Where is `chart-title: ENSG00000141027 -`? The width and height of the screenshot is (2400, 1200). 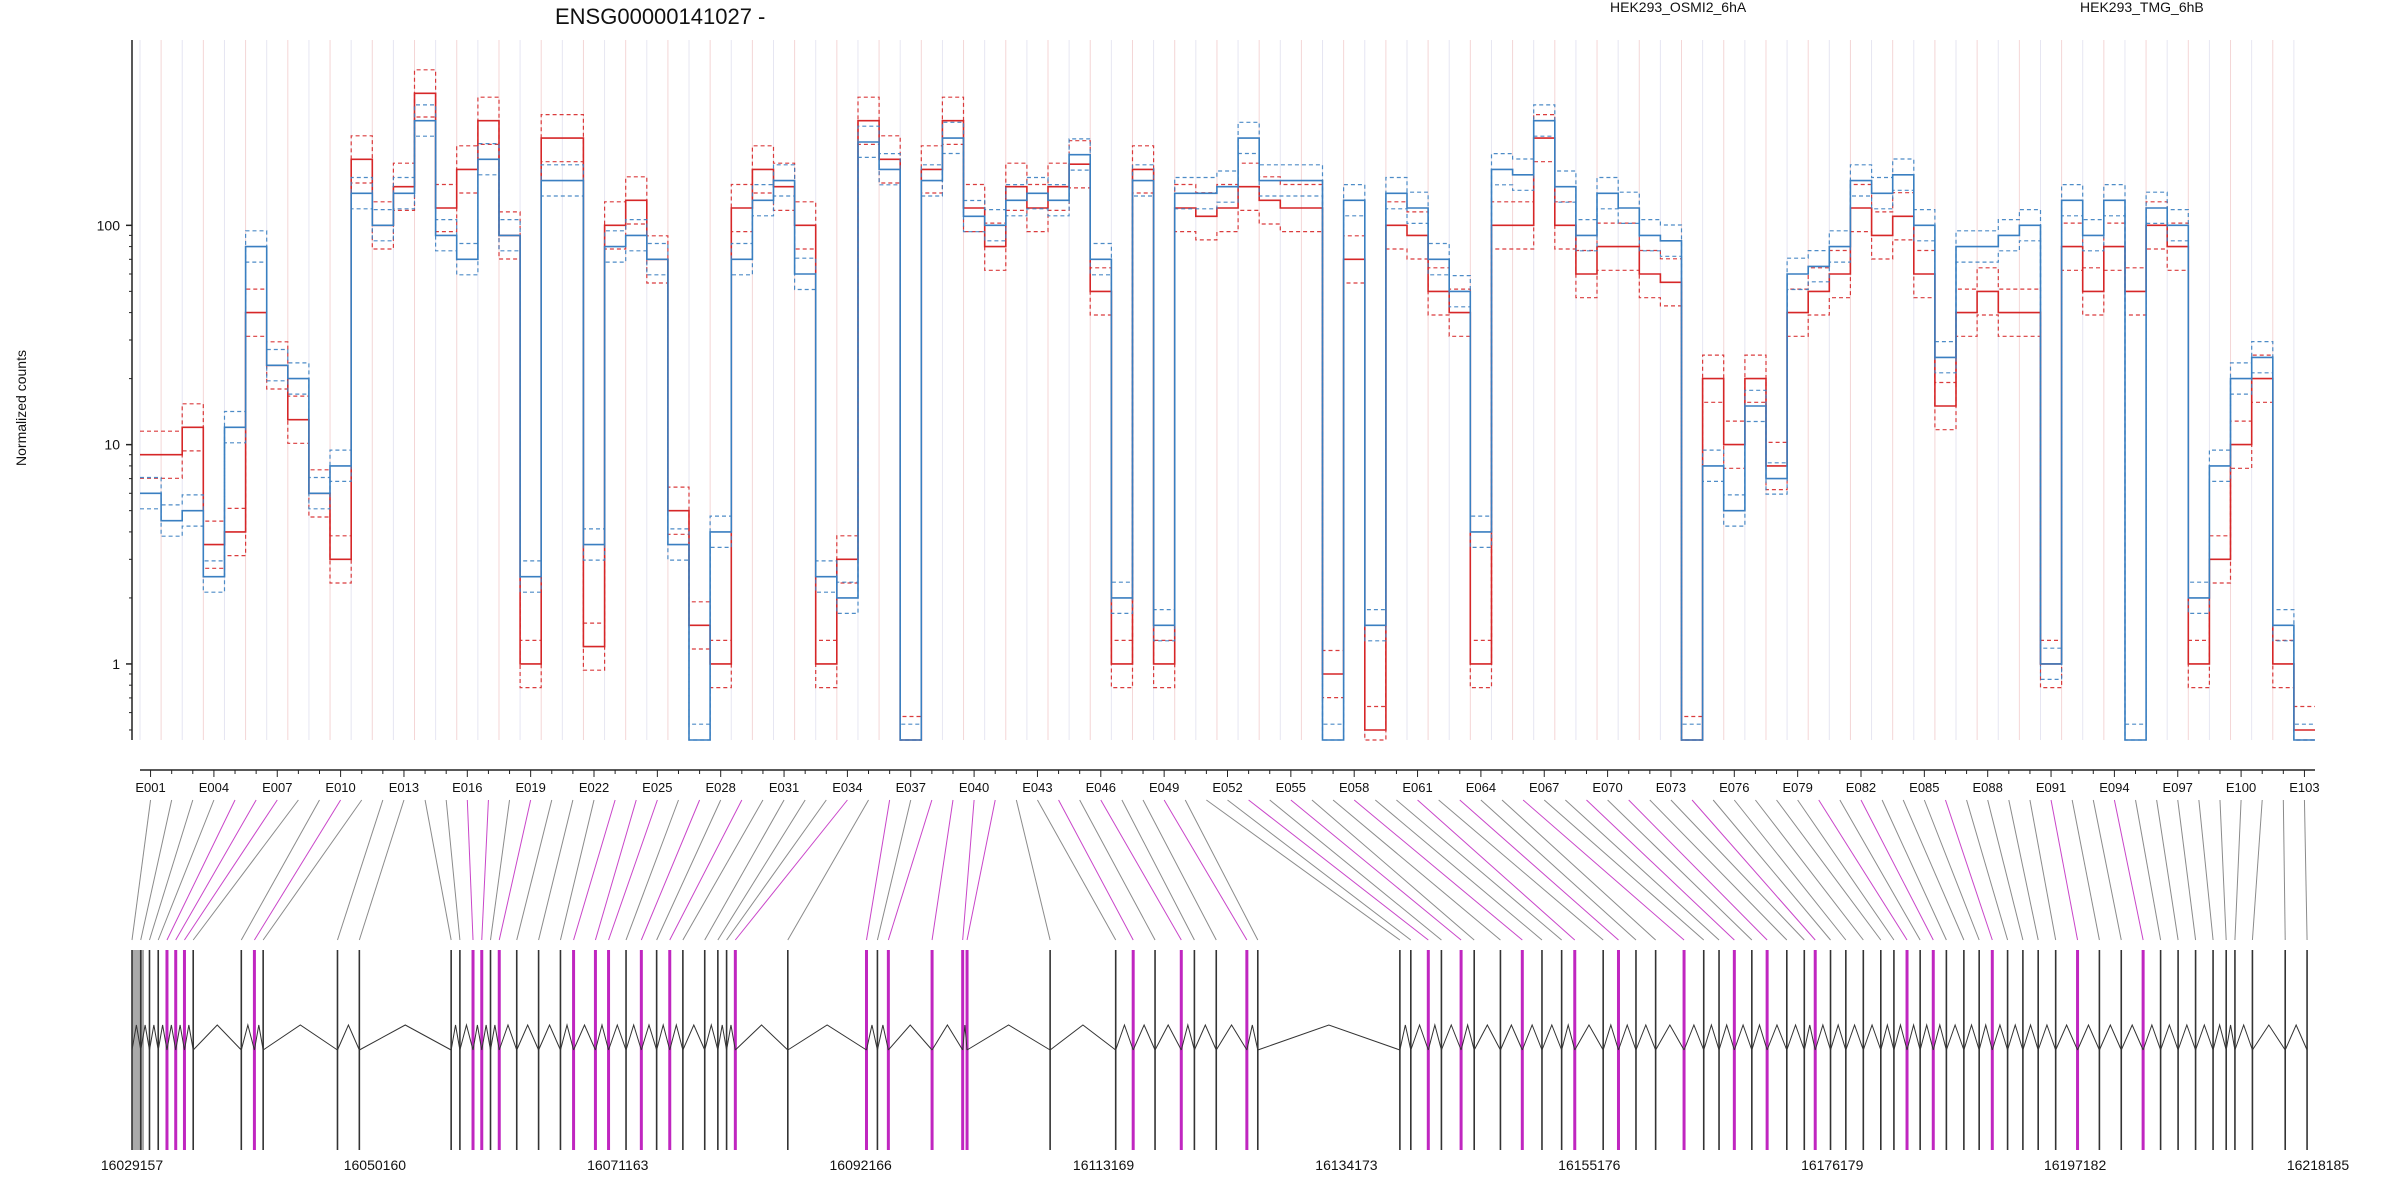 chart-title: ENSG00000141027 - is located at coordinates (660, 16).